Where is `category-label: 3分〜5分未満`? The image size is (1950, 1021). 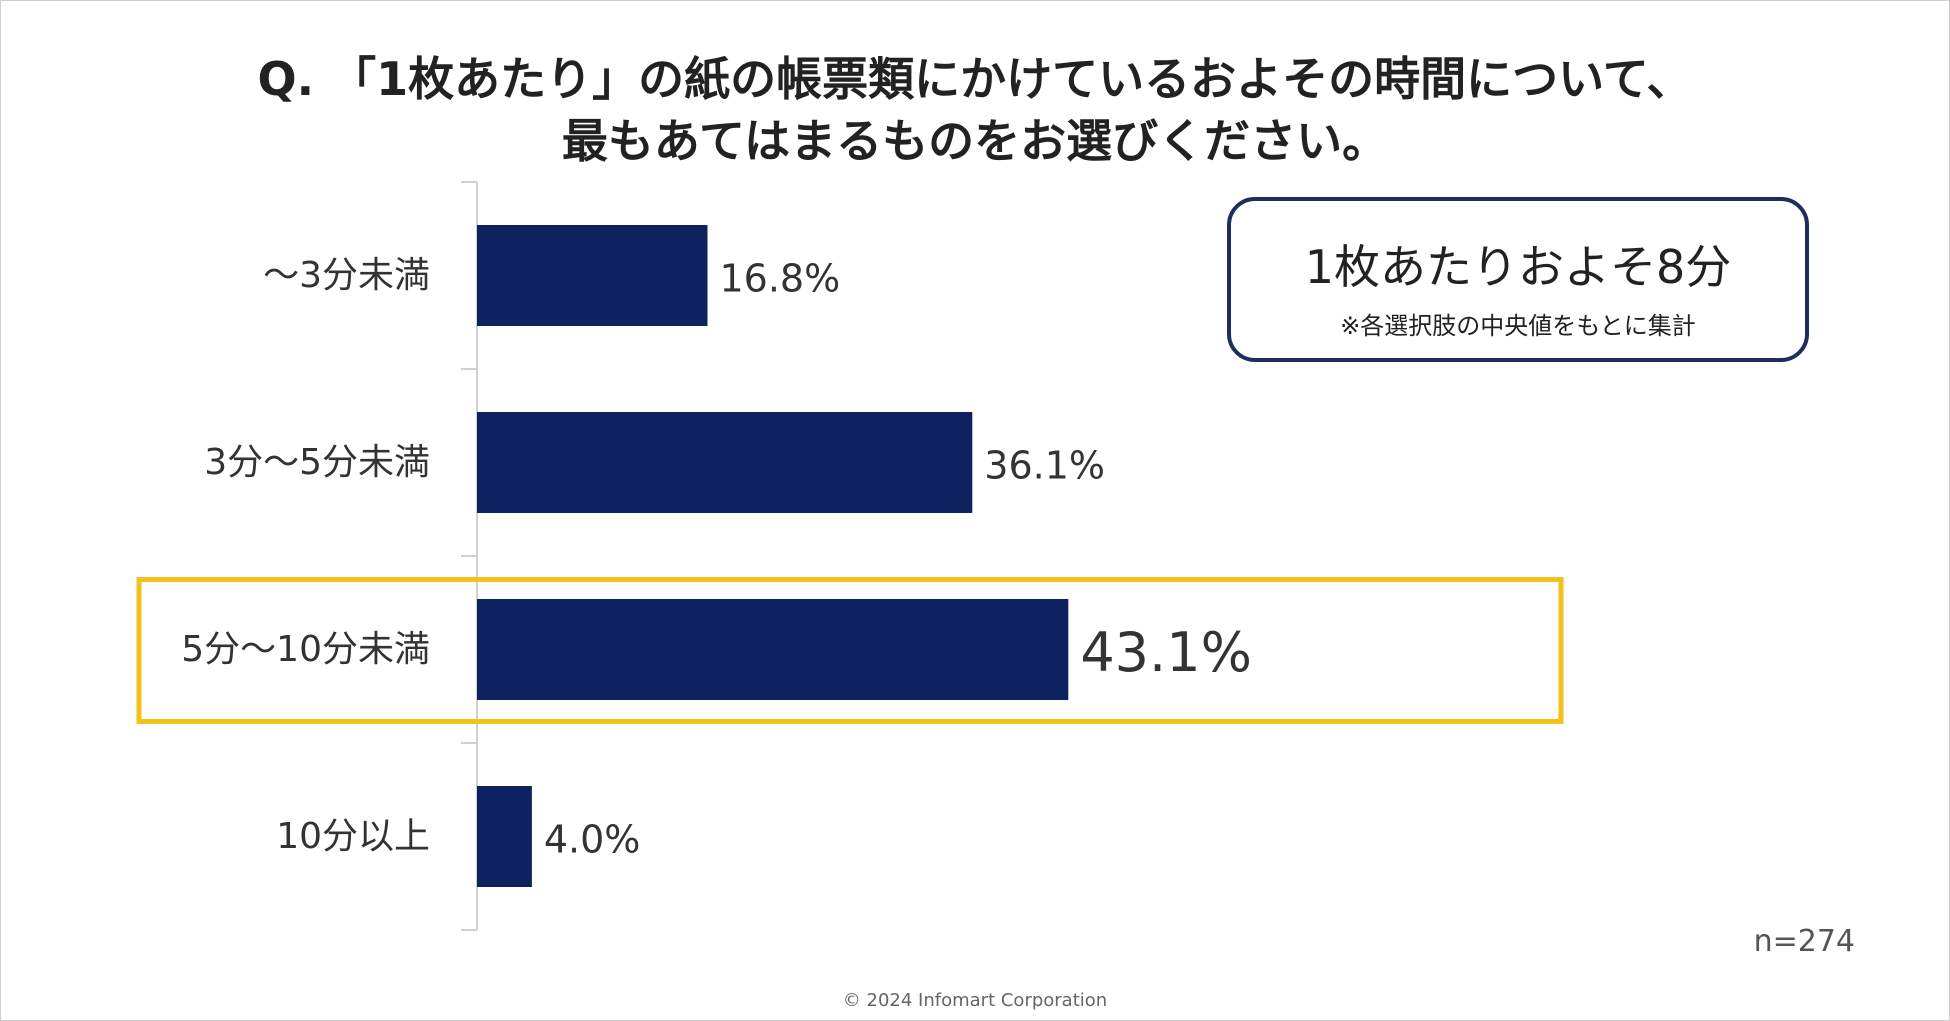
category-label: 3分〜5分未満 is located at coordinates (317, 462).